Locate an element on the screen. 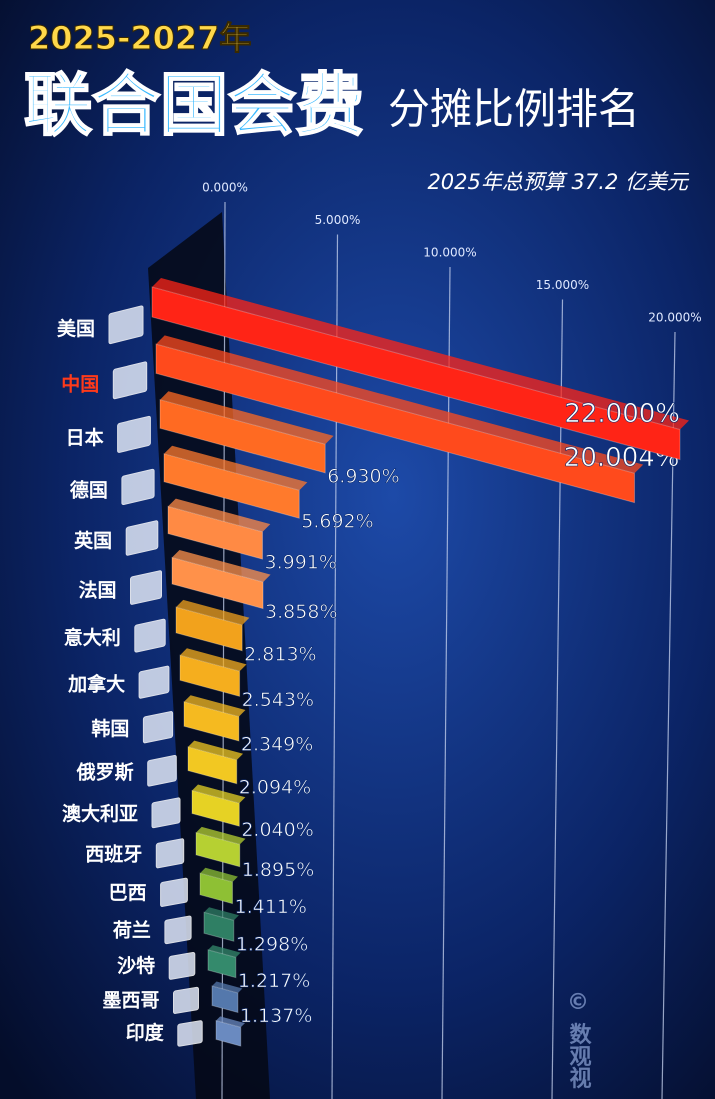 The height and width of the screenshot is (1099, 715). category-label: 韩国 is located at coordinates (110, 728).